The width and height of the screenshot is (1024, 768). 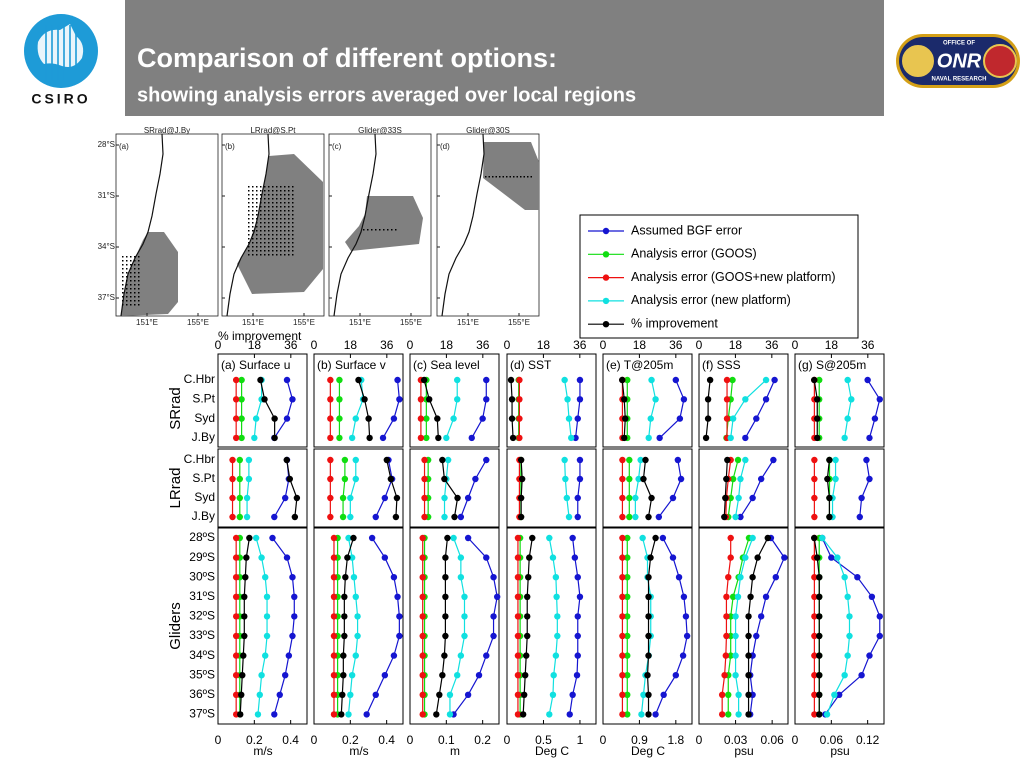 What do you see at coordinates (61, 52) in the screenshot?
I see `logo-lines` at bounding box center [61, 52].